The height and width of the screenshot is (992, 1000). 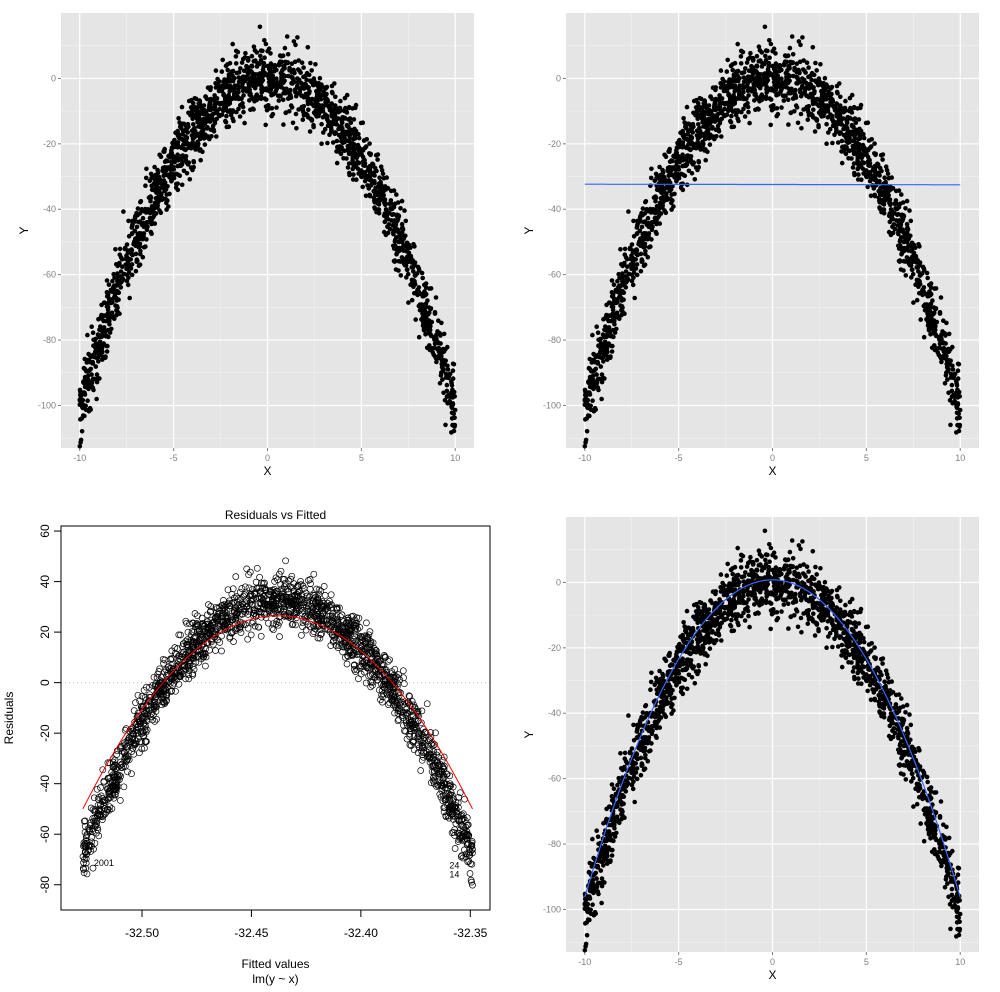 What do you see at coordinates (49, 275) in the screenshot?
I see `y-tick-label: -60` at bounding box center [49, 275].